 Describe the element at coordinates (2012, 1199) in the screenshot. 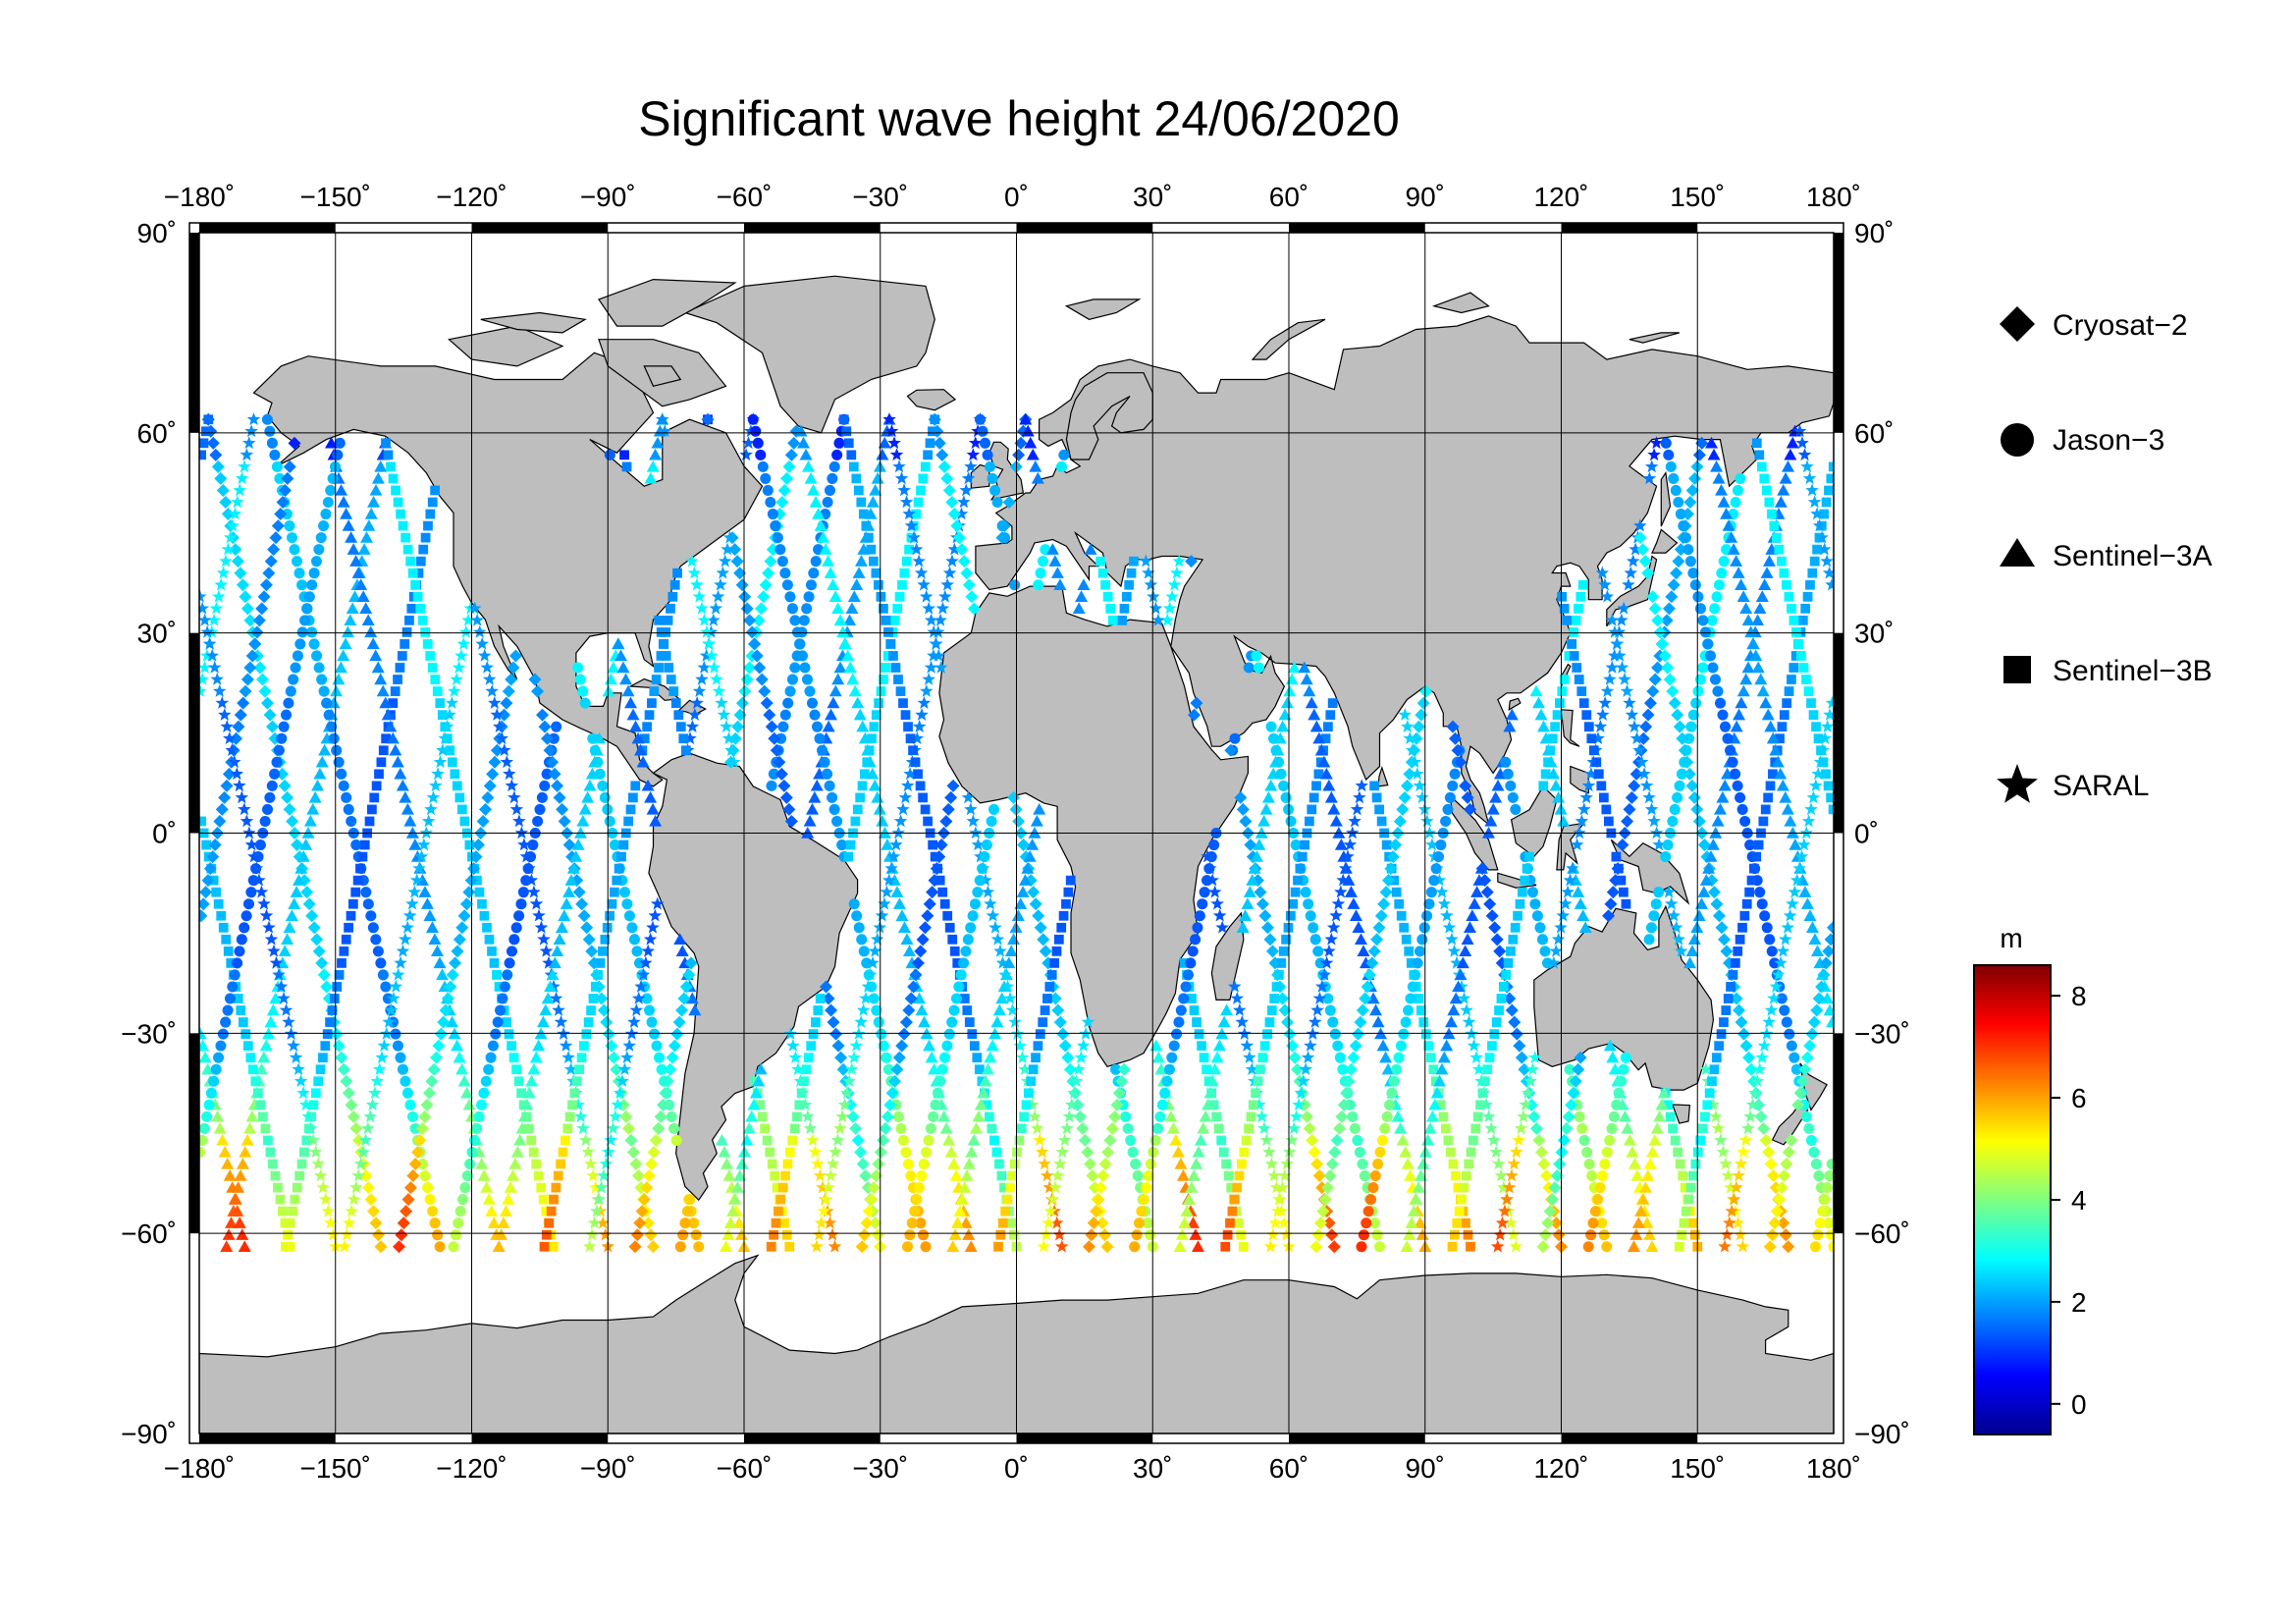

I see `colorbar-gradient` at that location.